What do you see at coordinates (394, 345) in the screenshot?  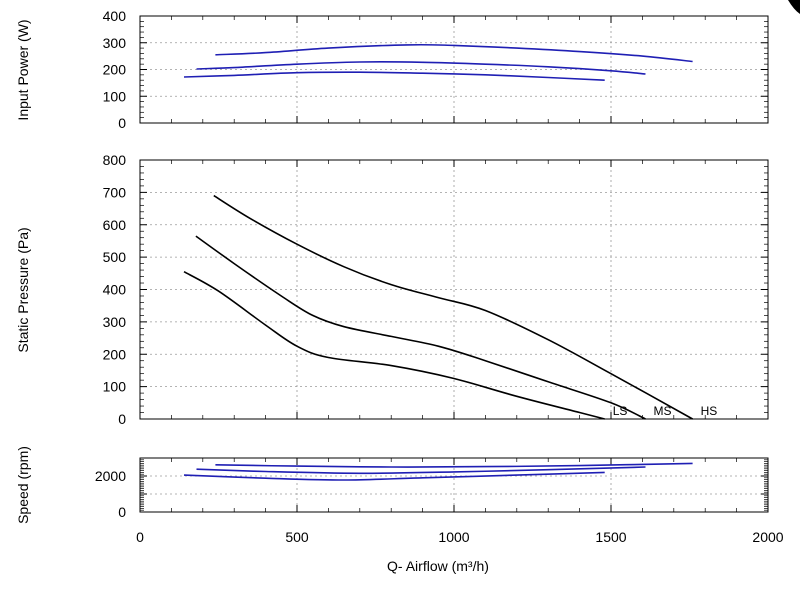 I see `series-line-ls` at bounding box center [394, 345].